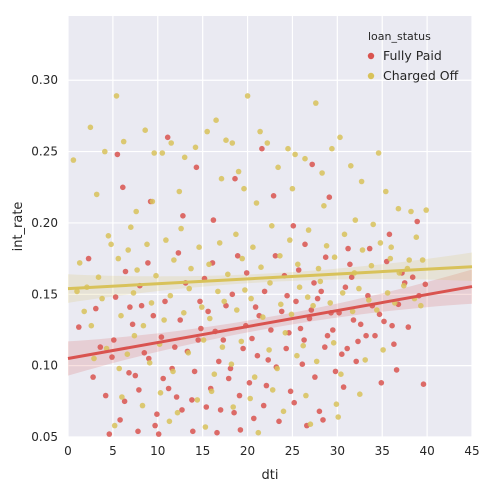 Image resolution: width=489 pixels, height=492 pixels. What do you see at coordinates (44, 80) in the screenshot?
I see `y-tick-label: 0.30` at bounding box center [44, 80].